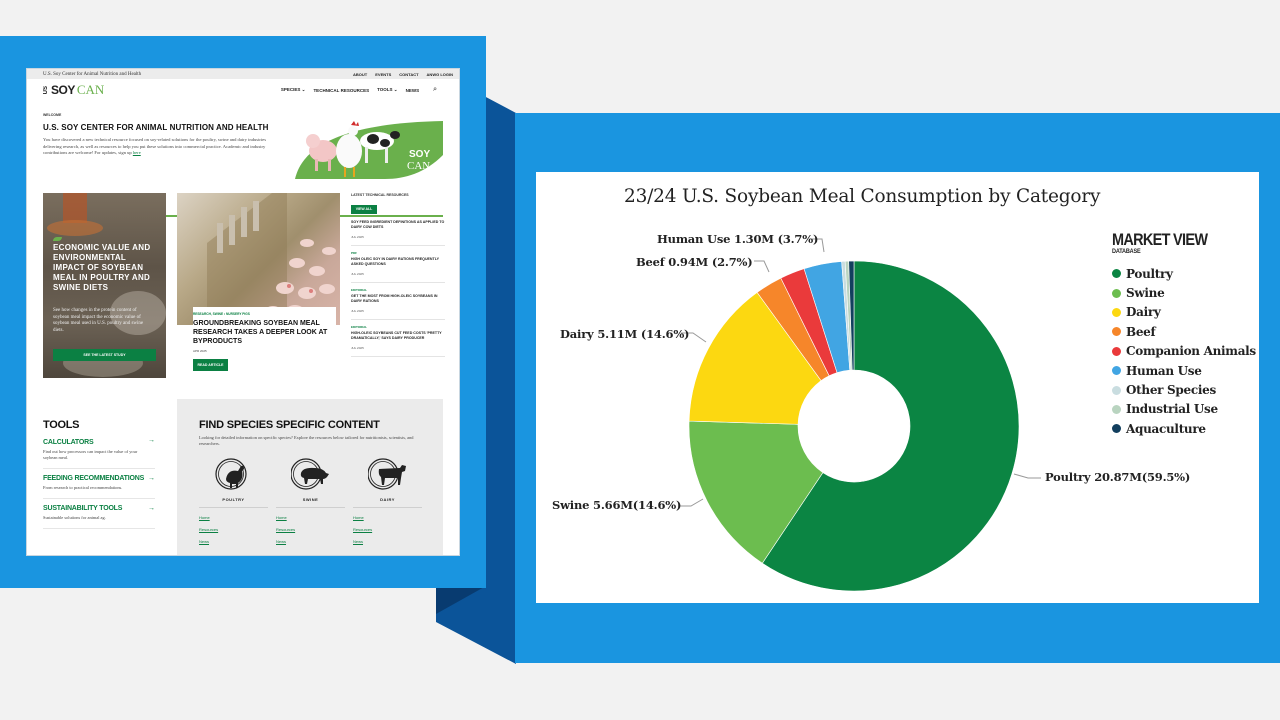  Describe the element at coordinates (233, 500) in the screenshot. I see `species-column-poultry: POULTRY Home Resources News` at that location.